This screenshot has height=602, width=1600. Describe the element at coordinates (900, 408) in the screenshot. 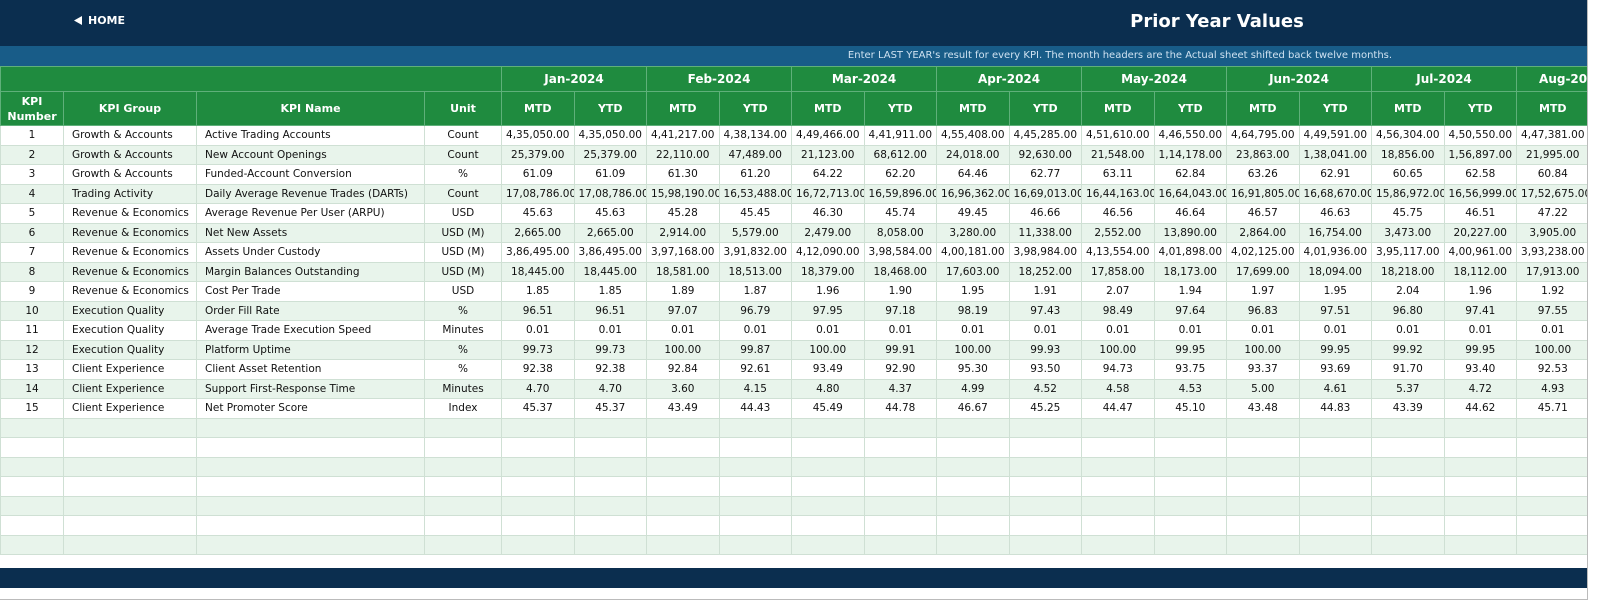

I see `value-cell: 44.78` at that location.